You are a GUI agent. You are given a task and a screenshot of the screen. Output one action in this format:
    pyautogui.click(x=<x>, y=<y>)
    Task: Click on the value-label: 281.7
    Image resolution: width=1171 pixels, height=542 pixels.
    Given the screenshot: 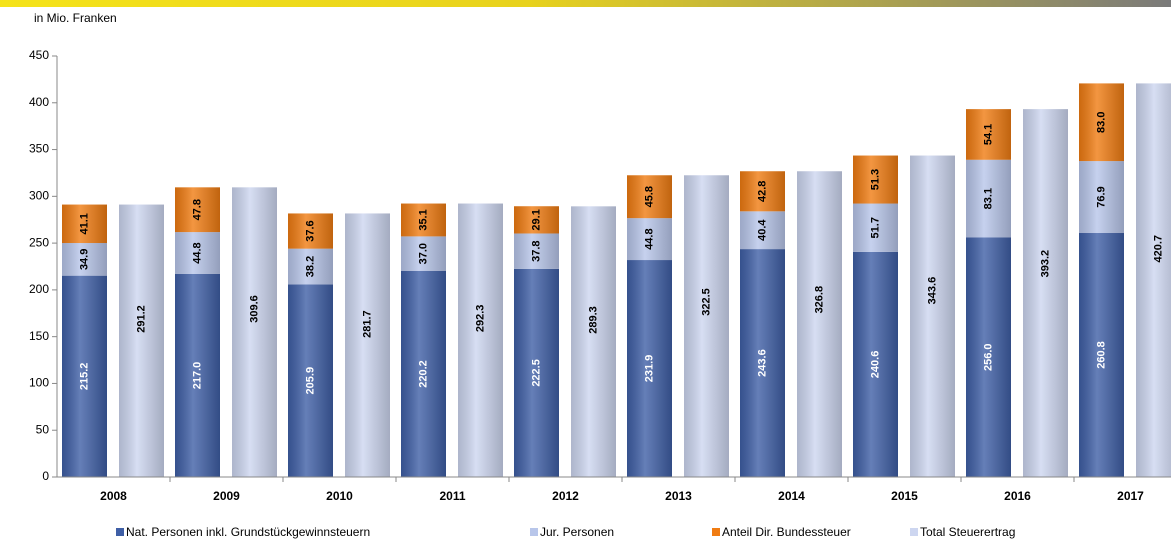 What is the action you would take?
    pyautogui.click(x=367, y=324)
    